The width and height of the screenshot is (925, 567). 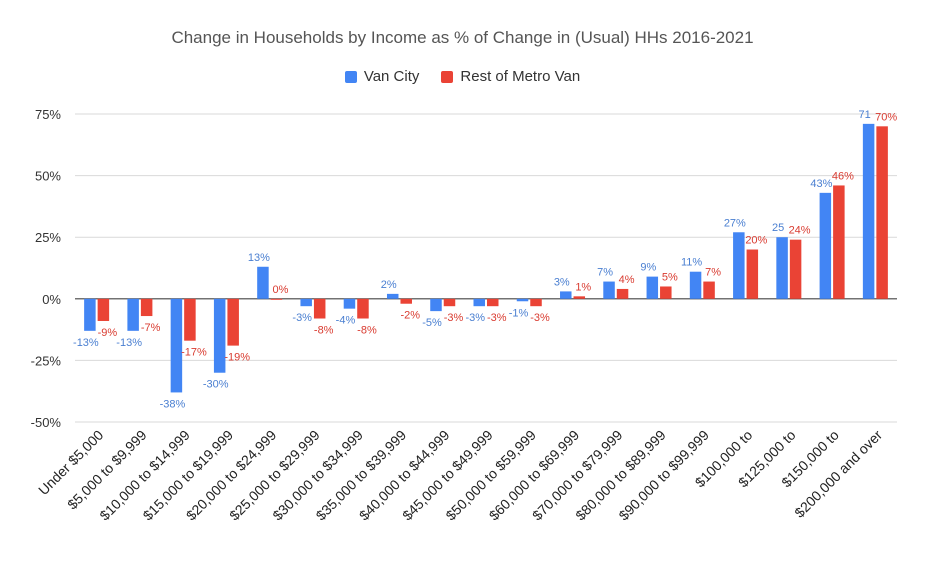 What do you see at coordinates (173, 404) in the screenshot?
I see `data-label: -38%` at bounding box center [173, 404].